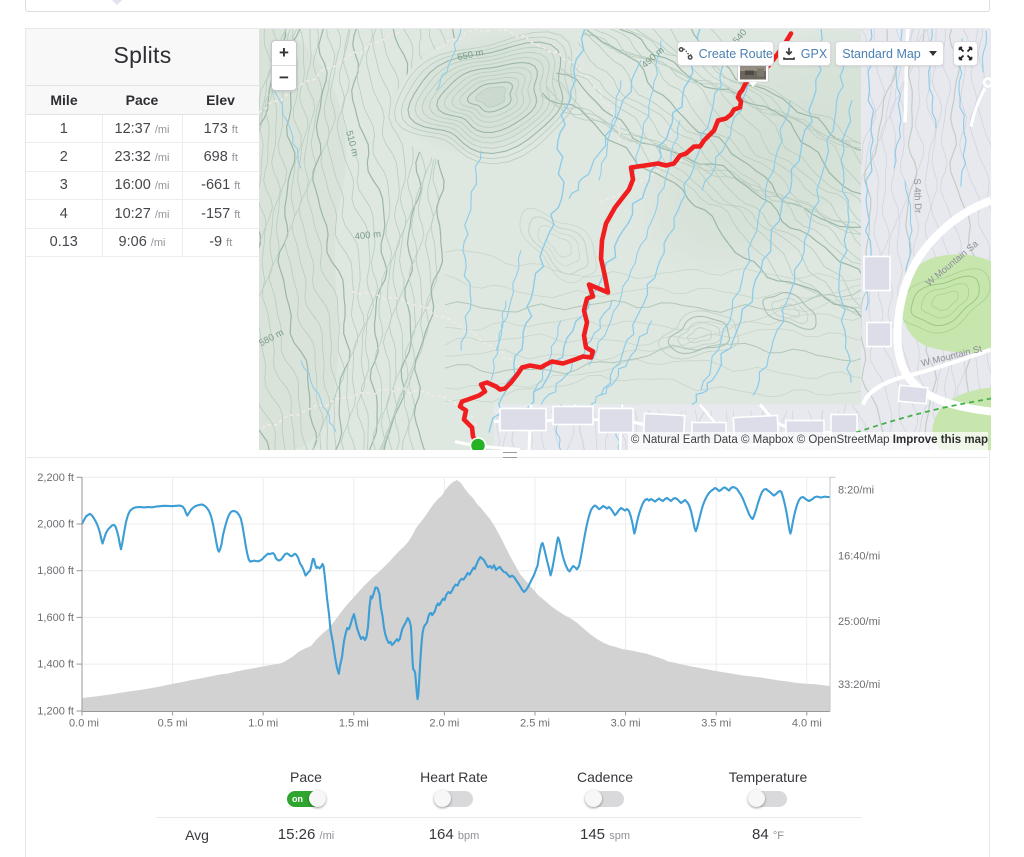 The image size is (1024, 857). I want to click on svg-text: S 4th Dr, so click(917, 195).